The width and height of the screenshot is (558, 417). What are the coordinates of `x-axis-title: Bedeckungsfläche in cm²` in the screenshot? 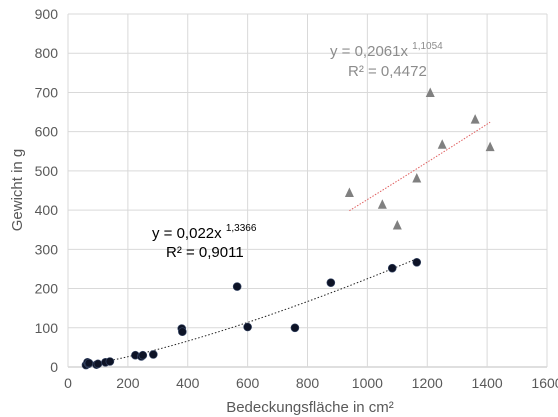 It's located at (310, 407).